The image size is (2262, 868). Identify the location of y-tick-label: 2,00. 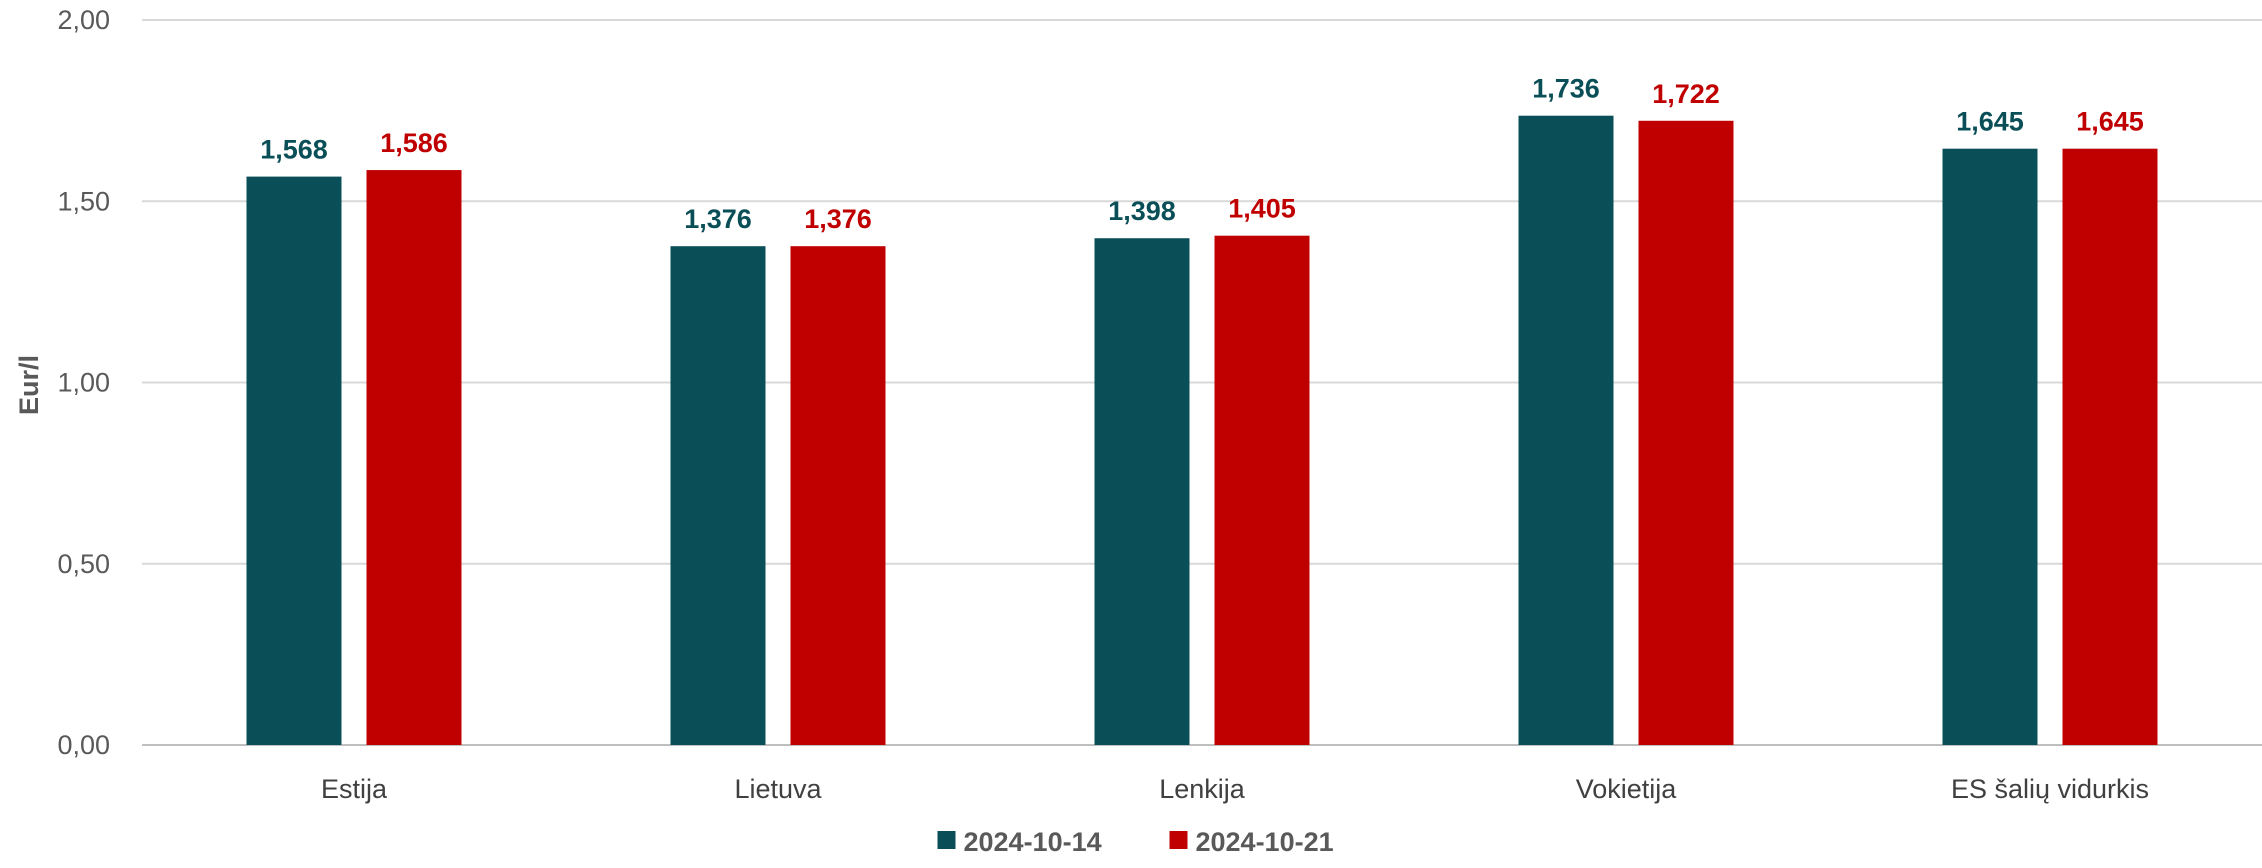
(83, 20).